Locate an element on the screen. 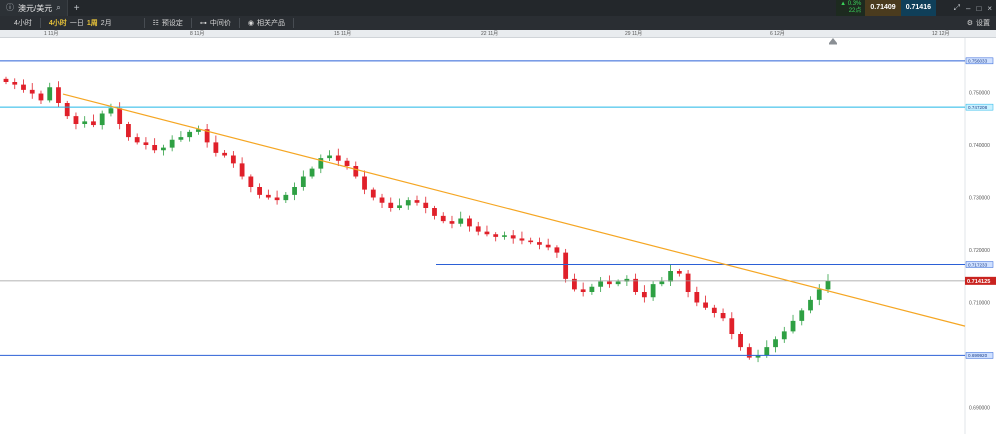  preset-icon: ☷ is located at coordinates (155, 23).